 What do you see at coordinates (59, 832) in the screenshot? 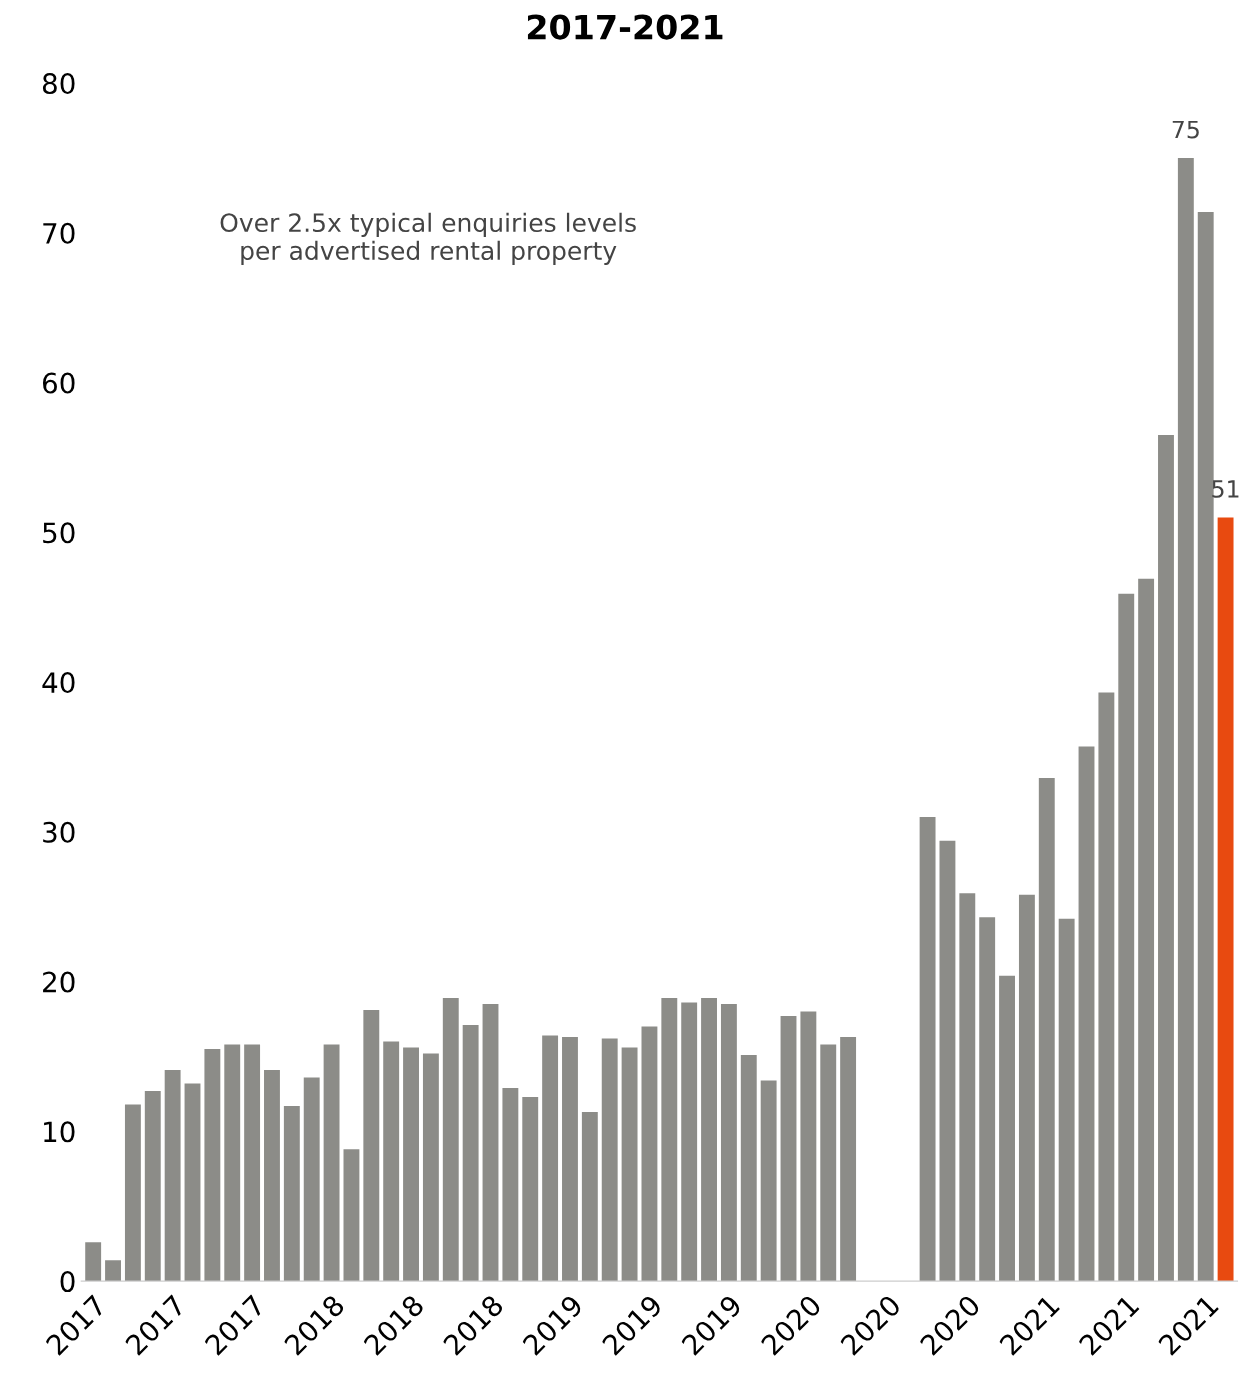
I see `y-tick-label: 30` at bounding box center [59, 832].